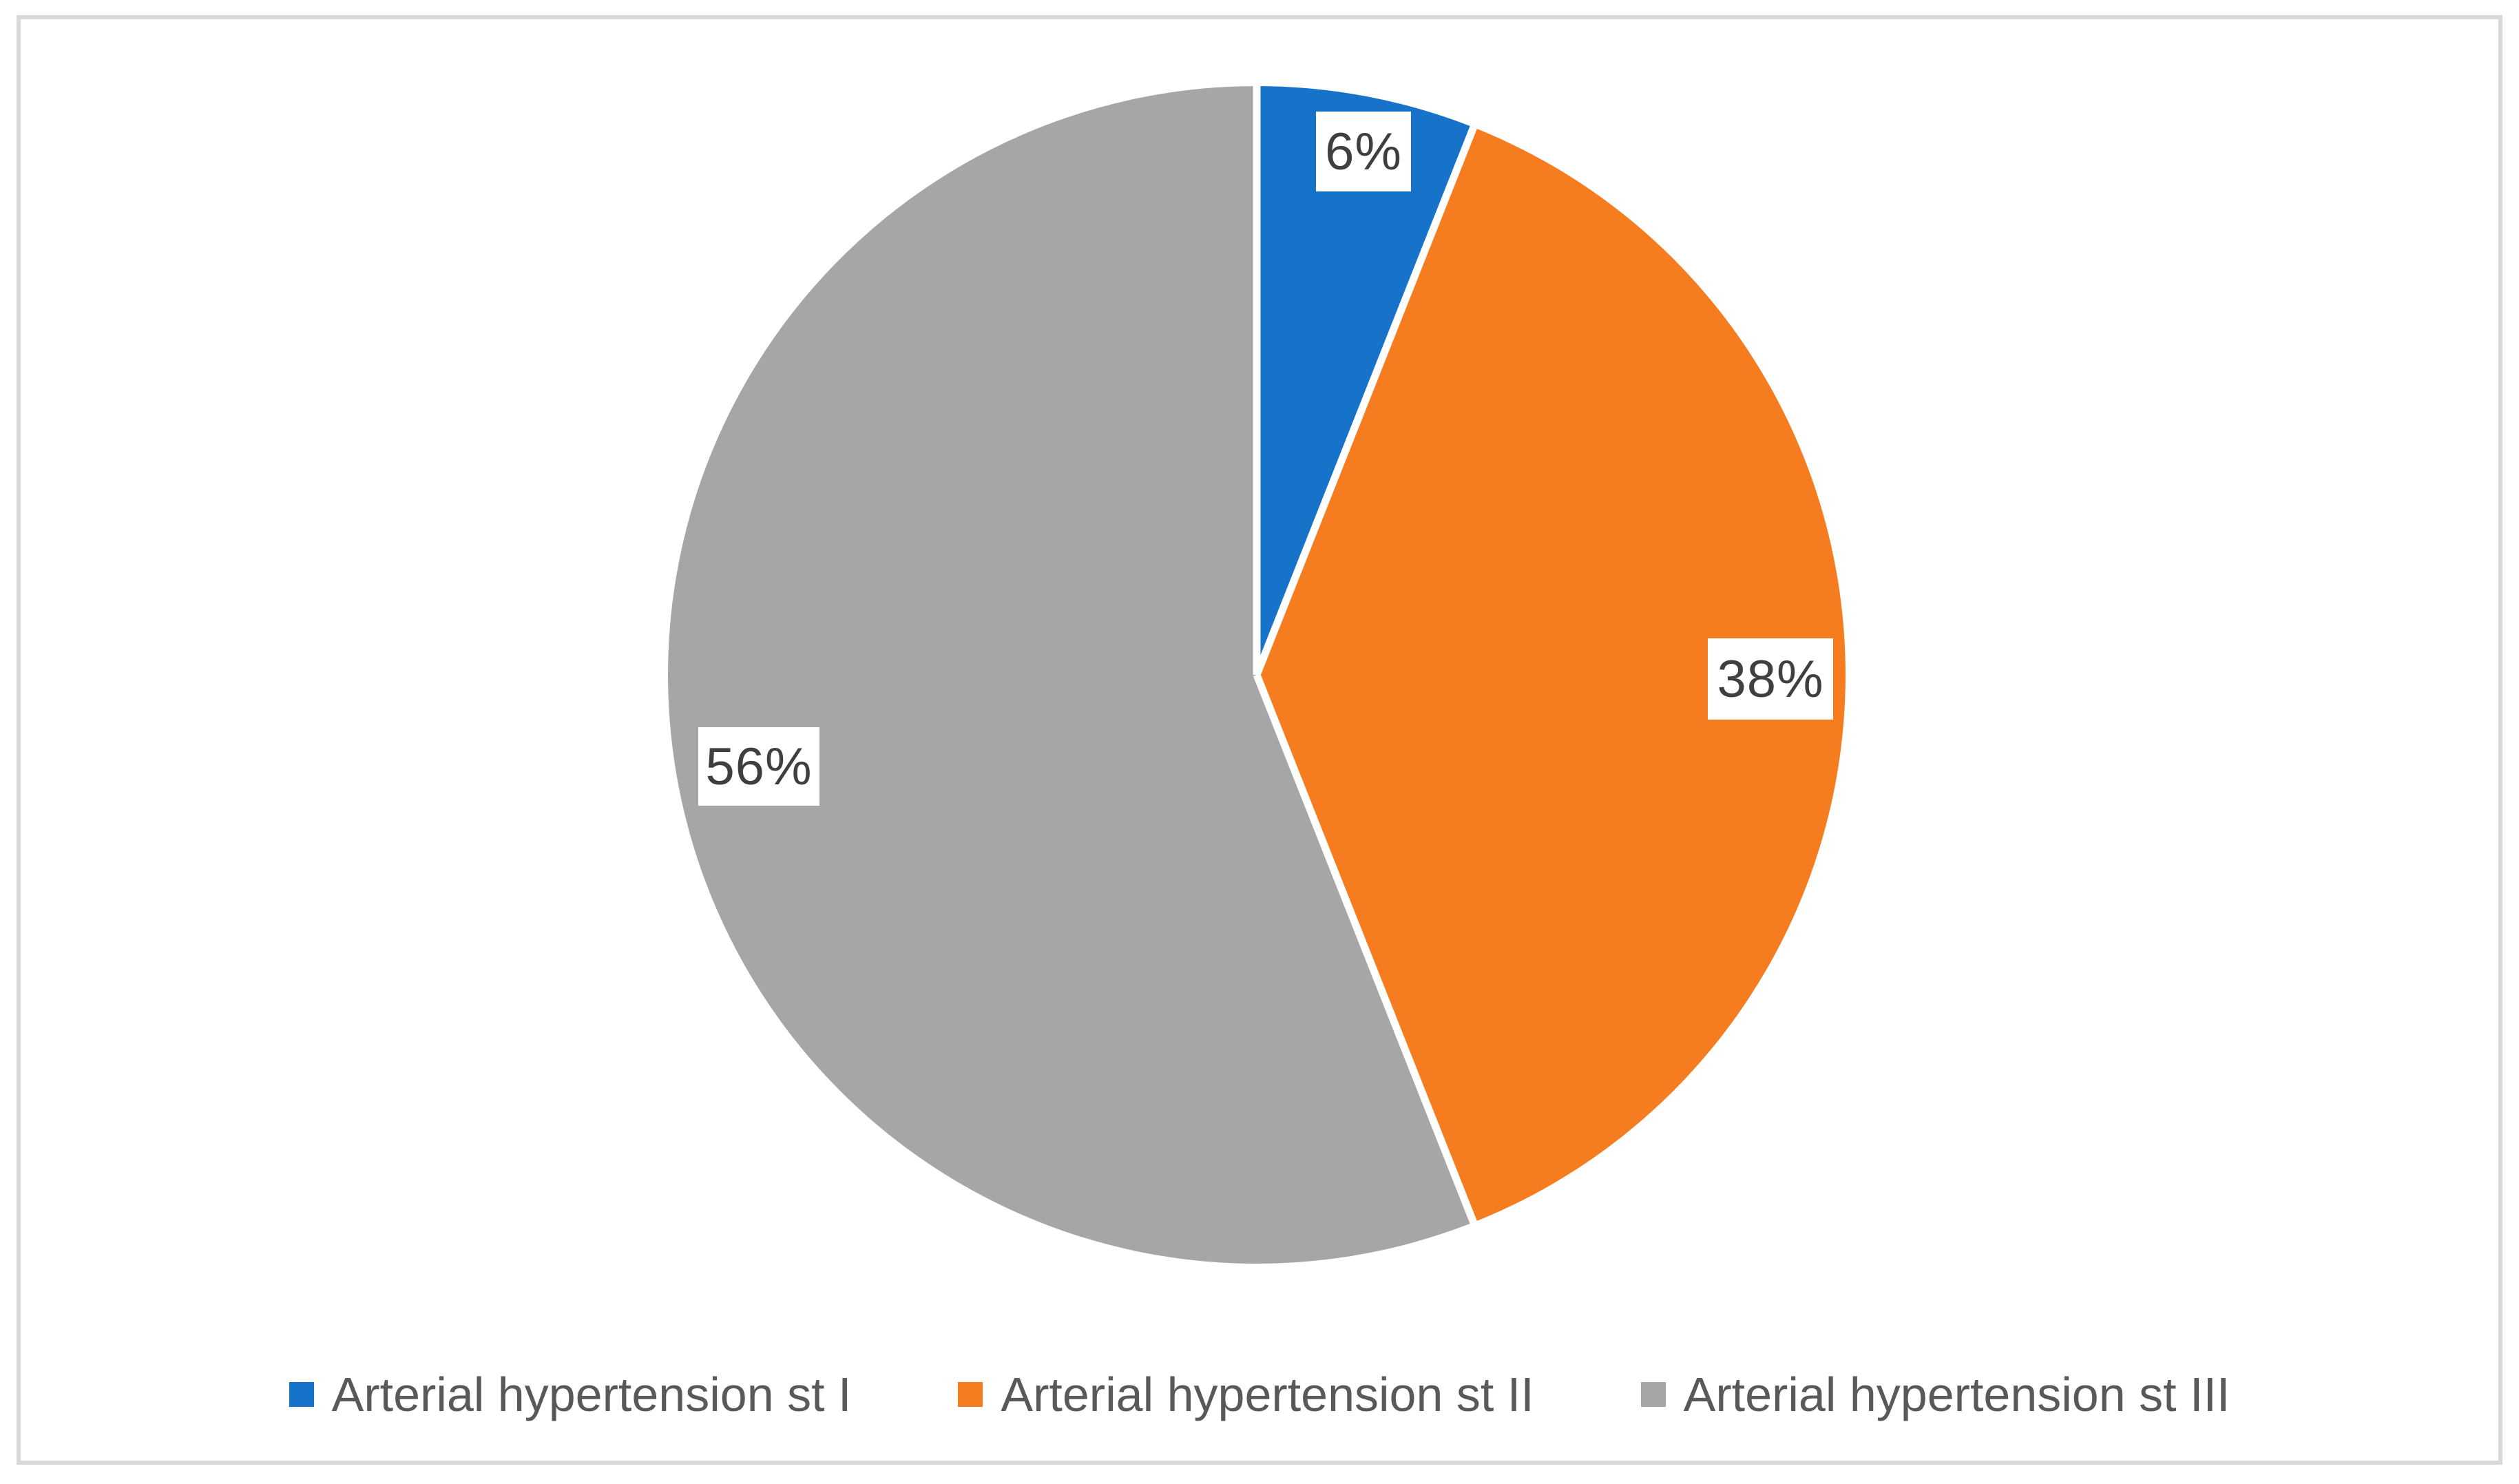 This screenshot has width=2519, height=1484. I want to click on data-label-st3: 56%, so click(759, 766).